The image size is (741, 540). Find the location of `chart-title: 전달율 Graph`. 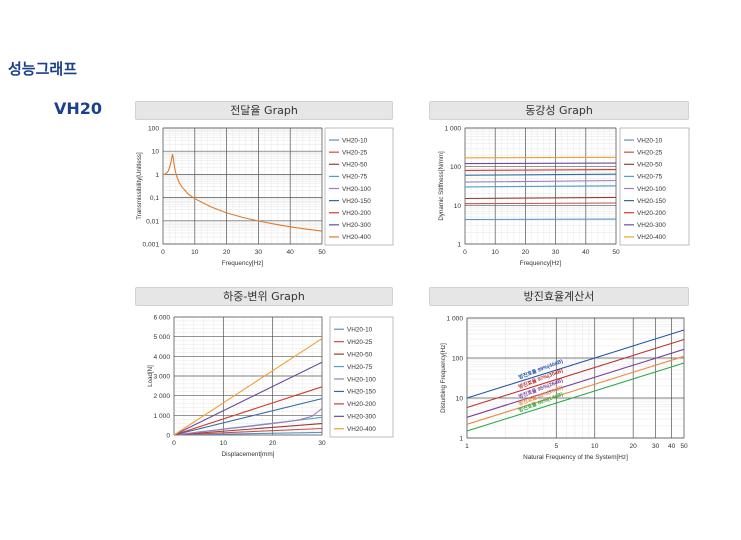

chart-title: 전달율 Graph is located at coordinates (264, 110).